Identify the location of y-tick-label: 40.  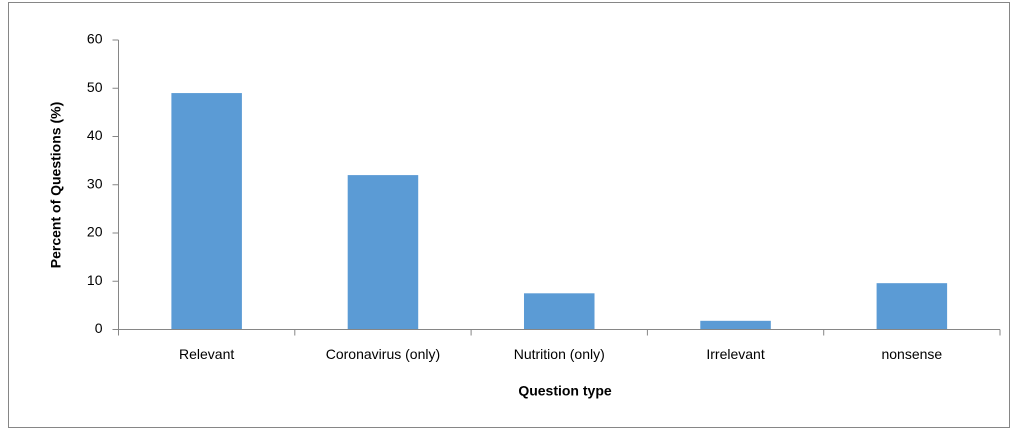
(95, 135).